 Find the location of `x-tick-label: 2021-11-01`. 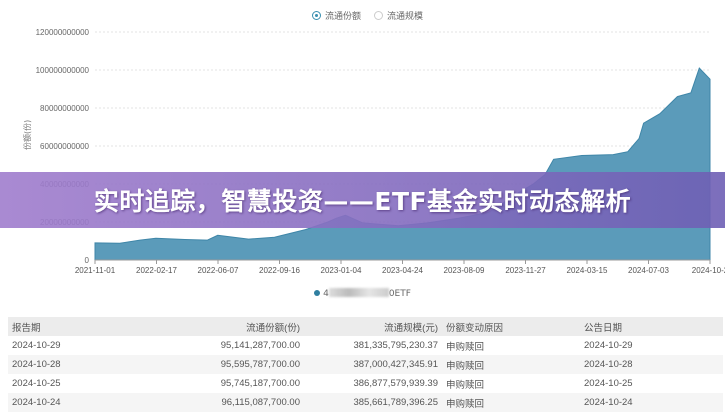

x-tick-label: 2021-11-01 is located at coordinates (95, 270).